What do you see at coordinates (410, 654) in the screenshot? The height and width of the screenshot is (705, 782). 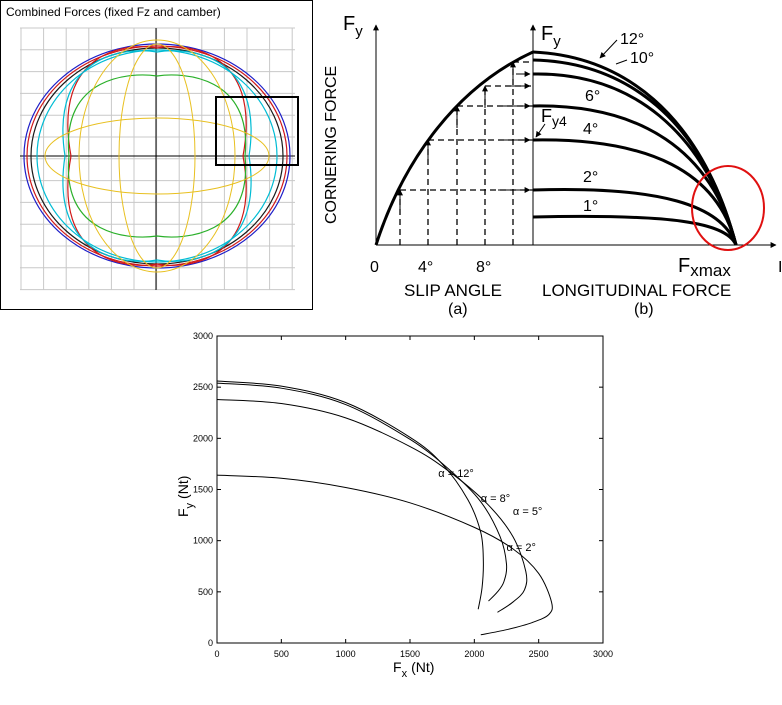 I see `x-tick-label-3: 1500` at bounding box center [410, 654].